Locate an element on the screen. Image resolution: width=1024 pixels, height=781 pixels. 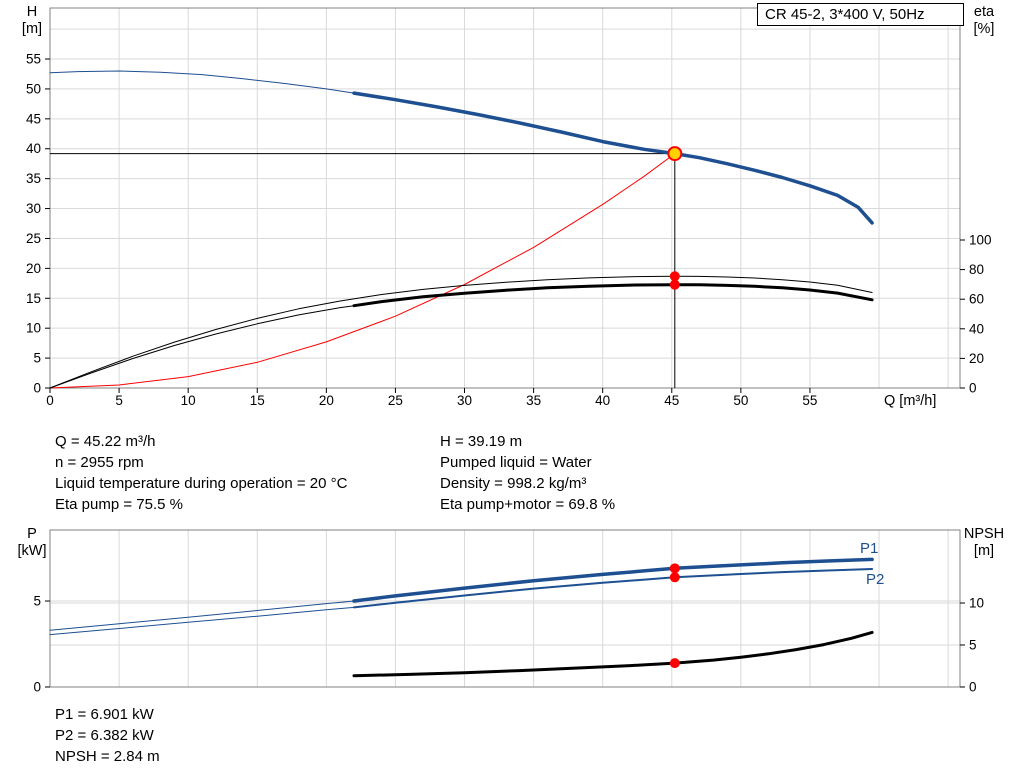
p2-marker is located at coordinates (674, 577).